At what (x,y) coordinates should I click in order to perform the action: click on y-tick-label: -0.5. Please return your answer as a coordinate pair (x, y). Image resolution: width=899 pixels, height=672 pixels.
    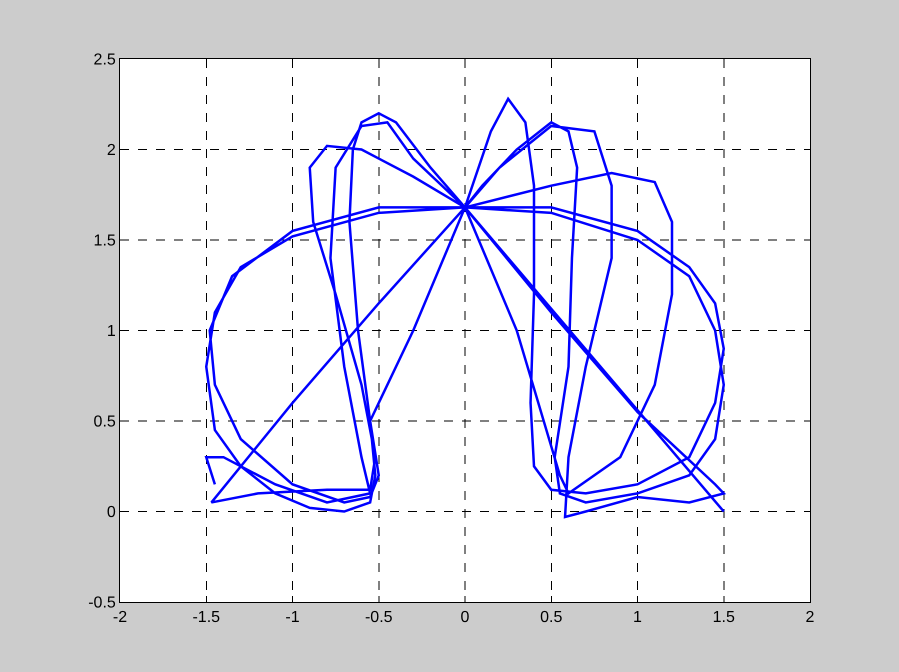
    Looking at the image, I should click on (102, 603).